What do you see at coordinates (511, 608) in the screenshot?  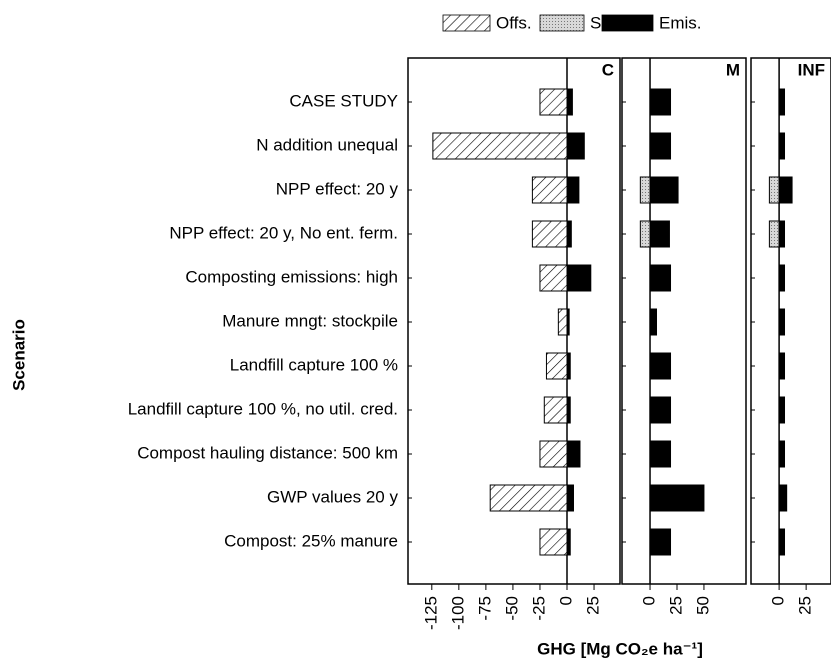 I see `x-tick-label: -50` at bounding box center [511, 608].